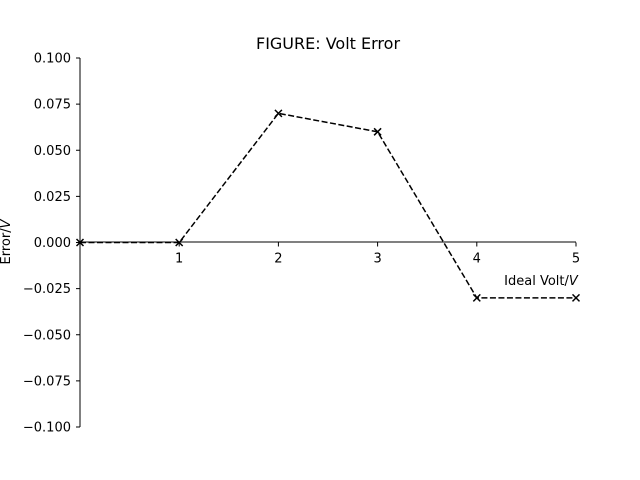 The height and width of the screenshot is (480, 640). What do you see at coordinates (7, 241) in the screenshot?
I see `y-axis-label: Error/V` at bounding box center [7, 241].